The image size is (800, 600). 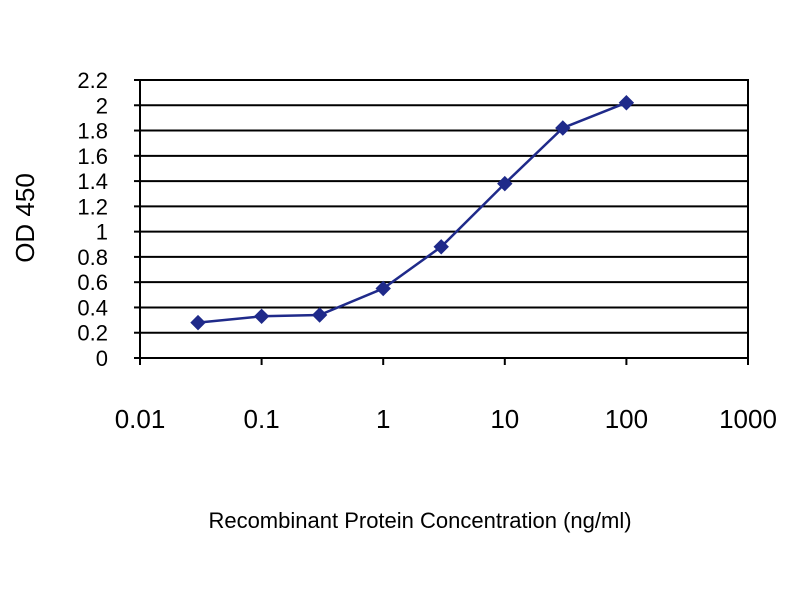 I want to click on x-tick-label-0: 0.01, so click(x=140, y=419).